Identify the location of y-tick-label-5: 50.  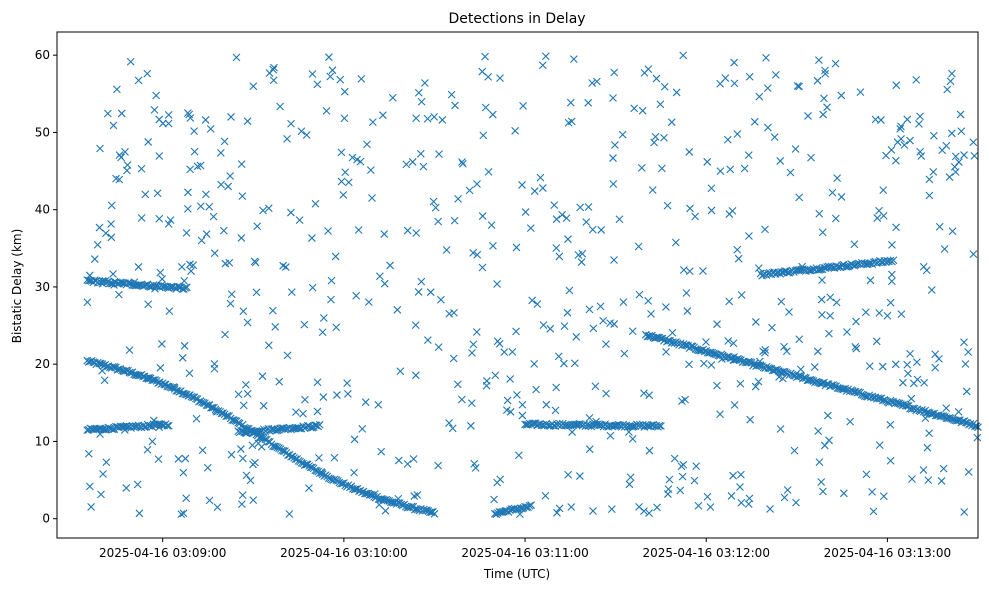
(42, 132).